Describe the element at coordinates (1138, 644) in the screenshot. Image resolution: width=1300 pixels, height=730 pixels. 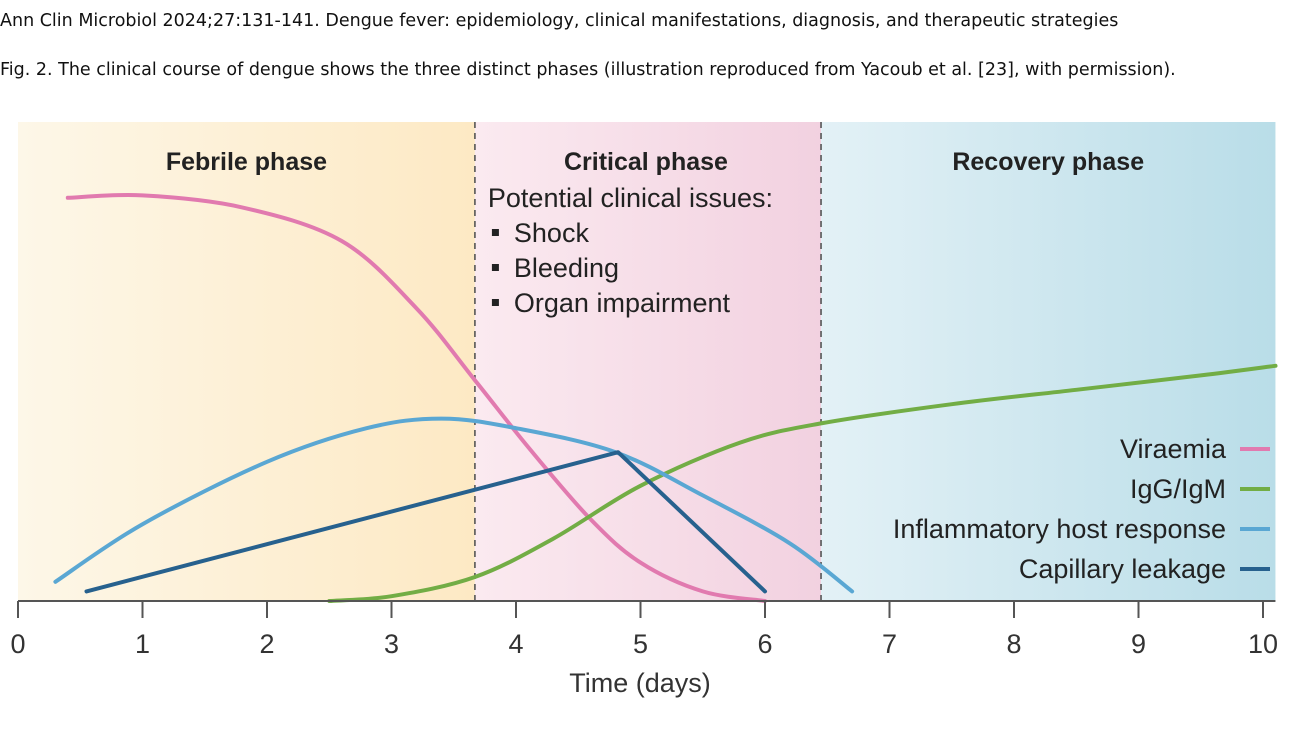
I see `x-tick-label: 9` at that location.